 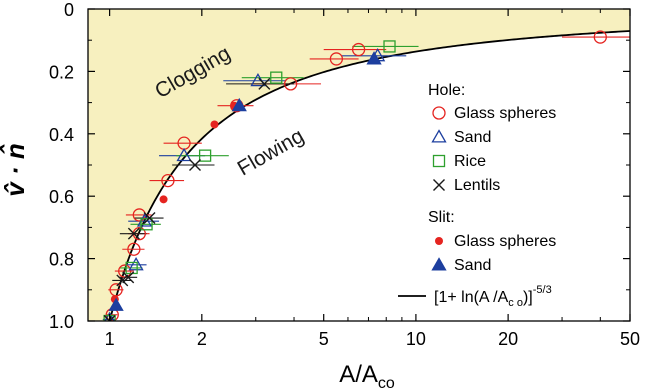 I want to click on legend-marker-hole-glass-spheres, so click(x=439, y=113).